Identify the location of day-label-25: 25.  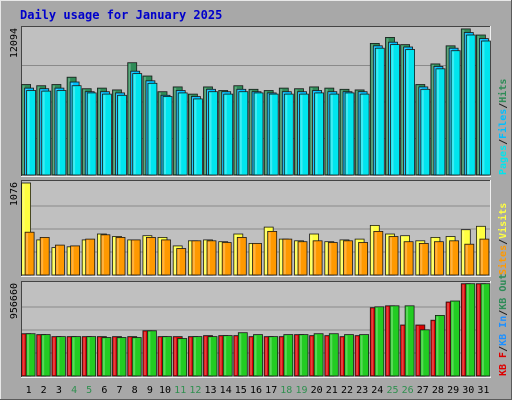
(392, 390).